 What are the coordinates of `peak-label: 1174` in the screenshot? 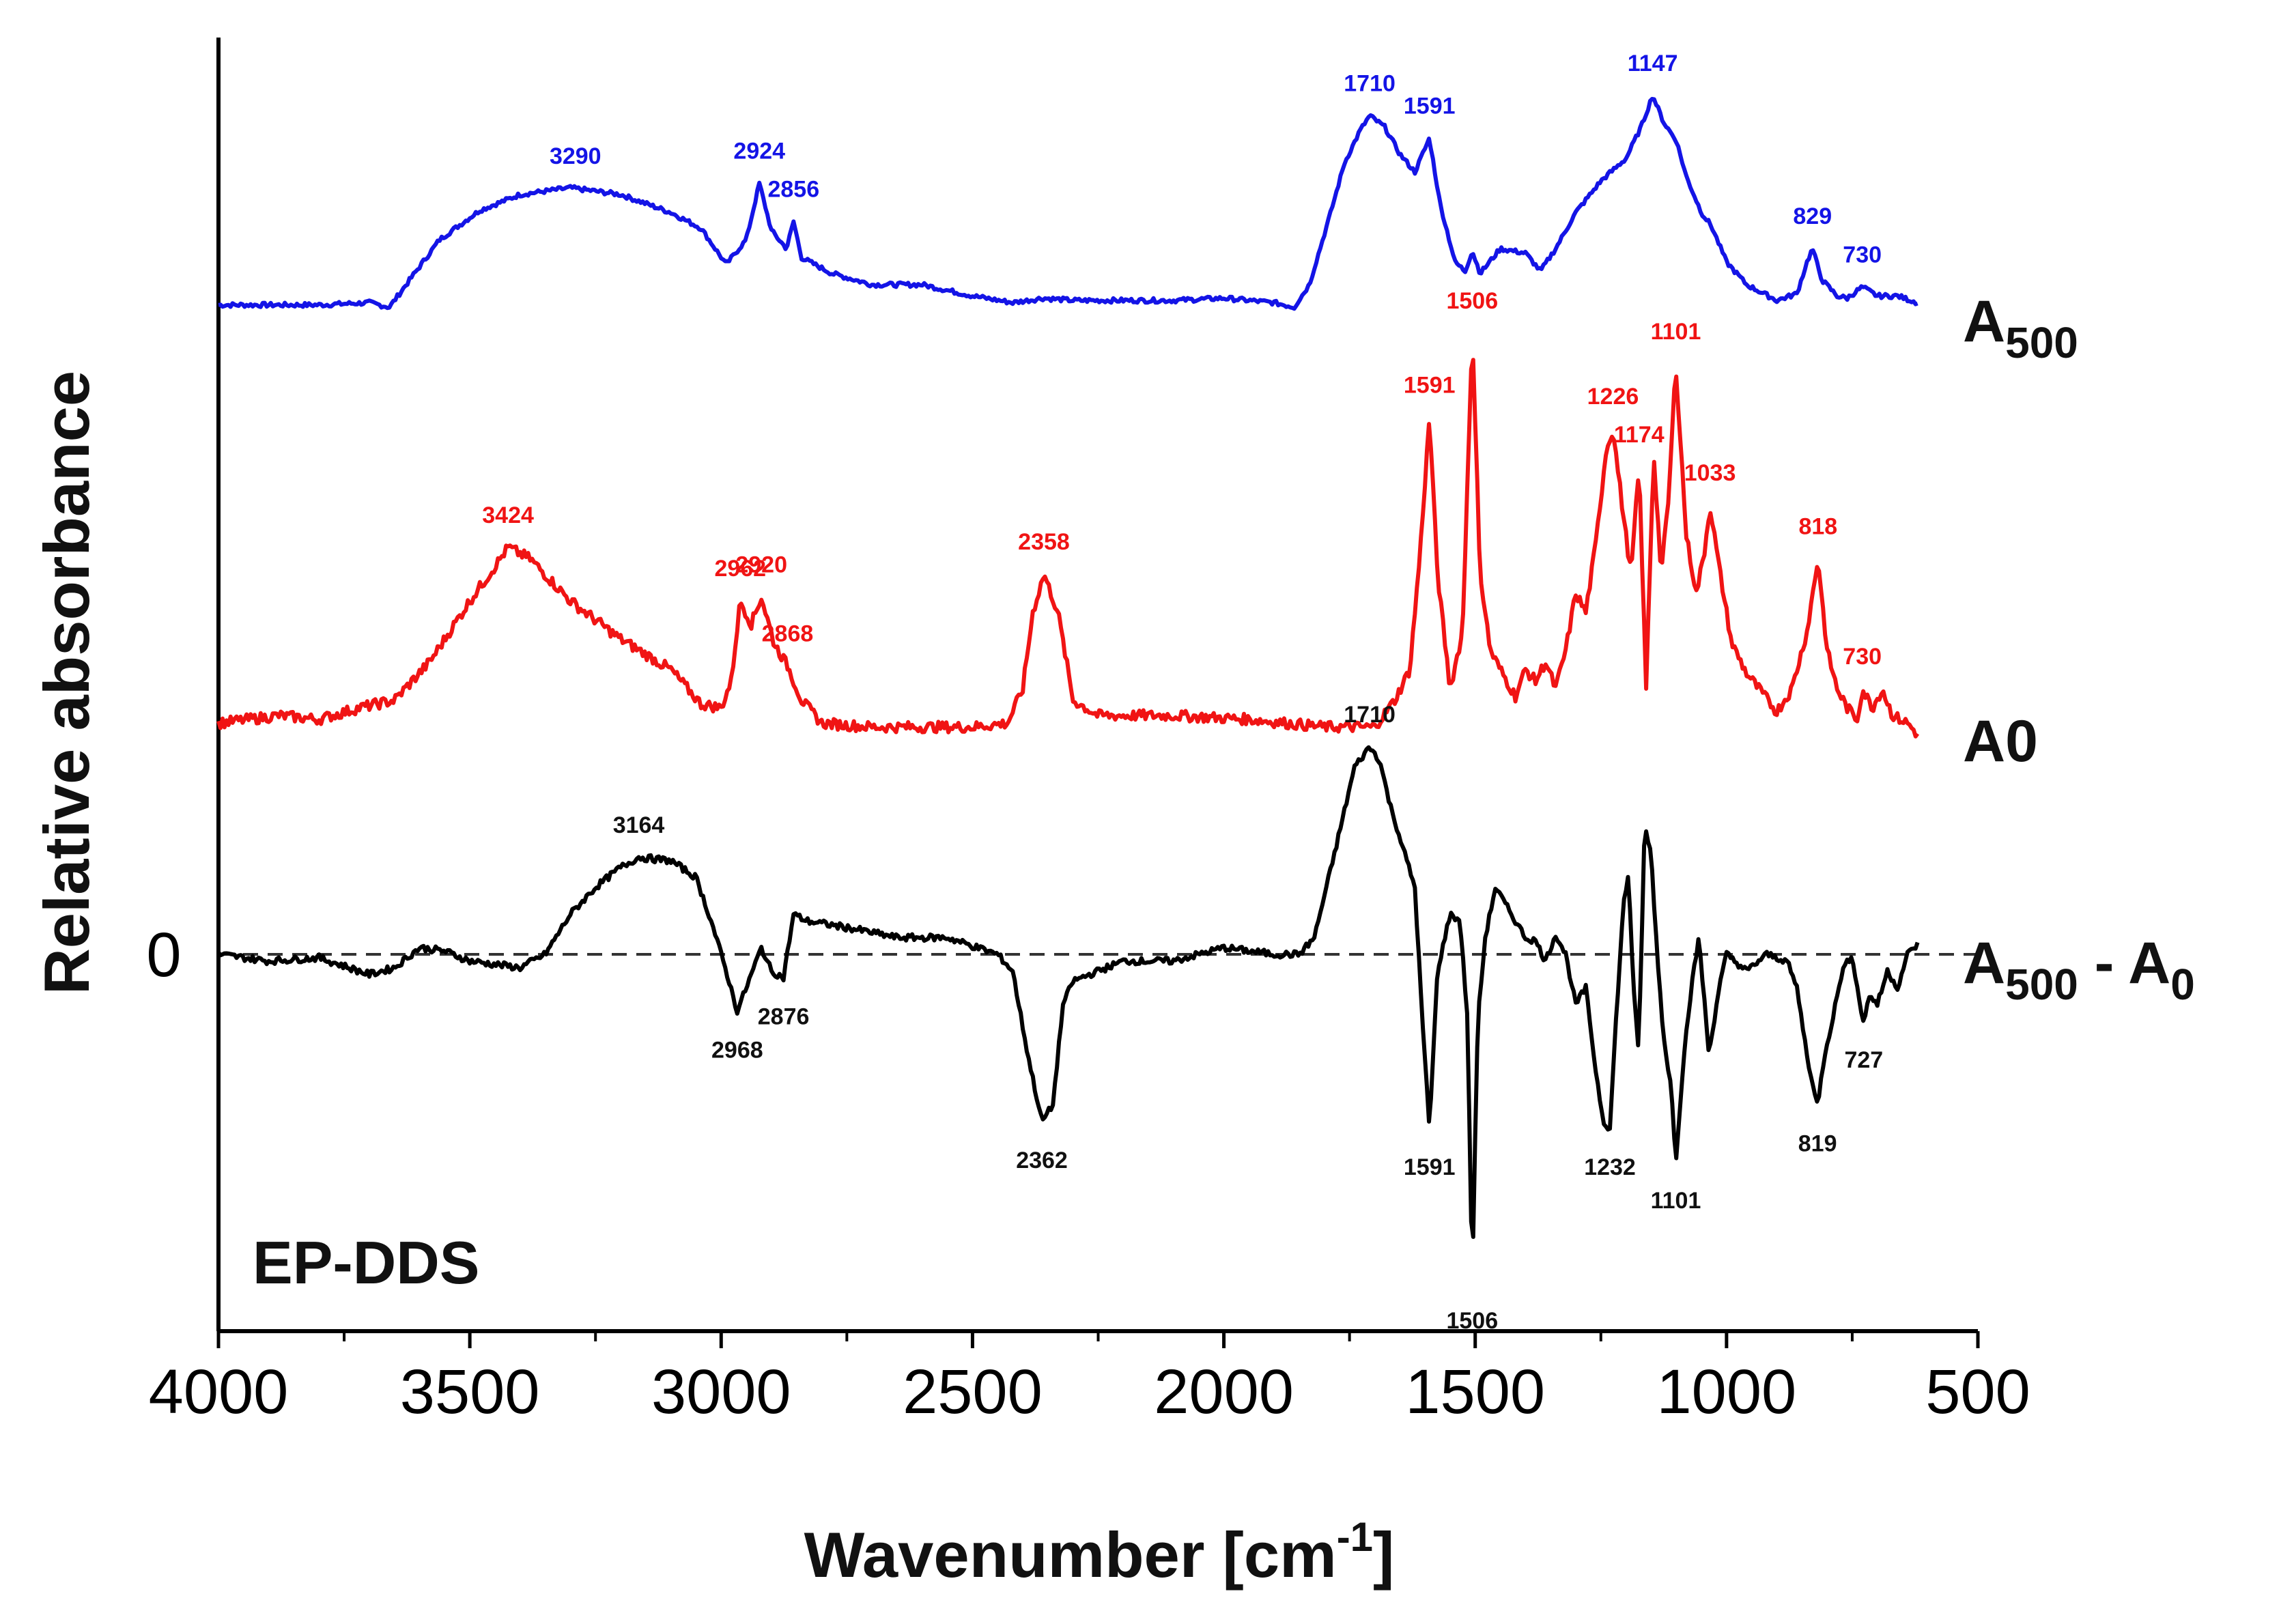 It's located at (1639, 435).